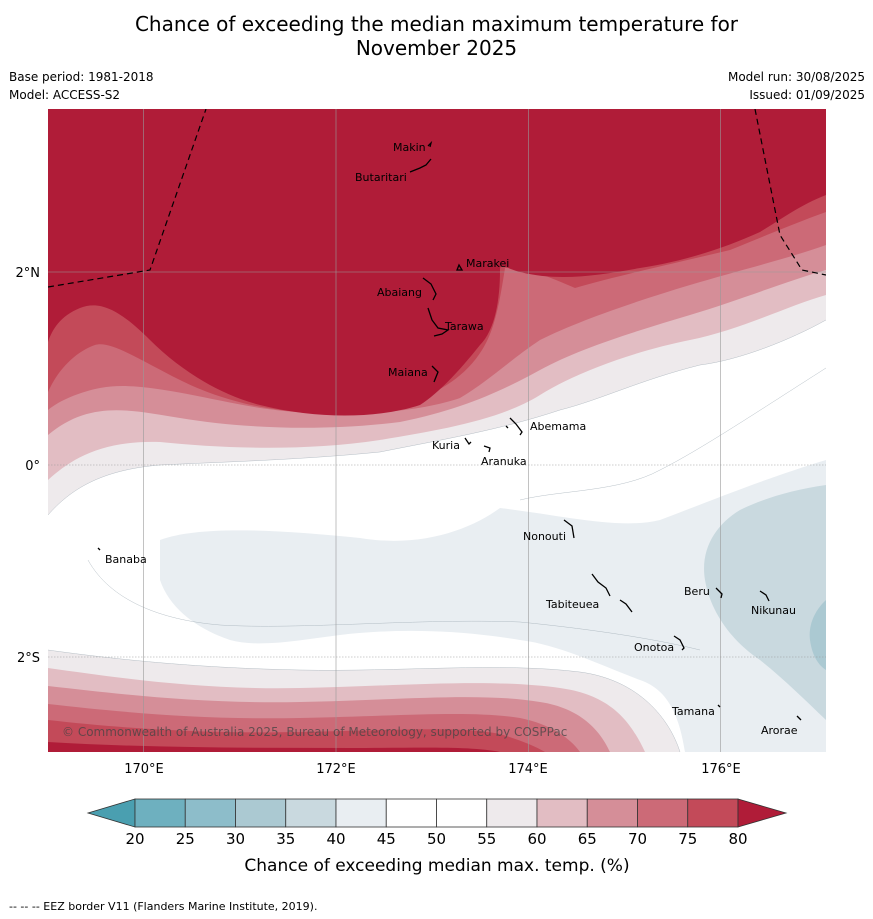 The width and height of the screenshot is (873, 919). Describe the element at coordinates (335, 839) in the screenshot. I see `colorbar-tick-40: 40` at that location.